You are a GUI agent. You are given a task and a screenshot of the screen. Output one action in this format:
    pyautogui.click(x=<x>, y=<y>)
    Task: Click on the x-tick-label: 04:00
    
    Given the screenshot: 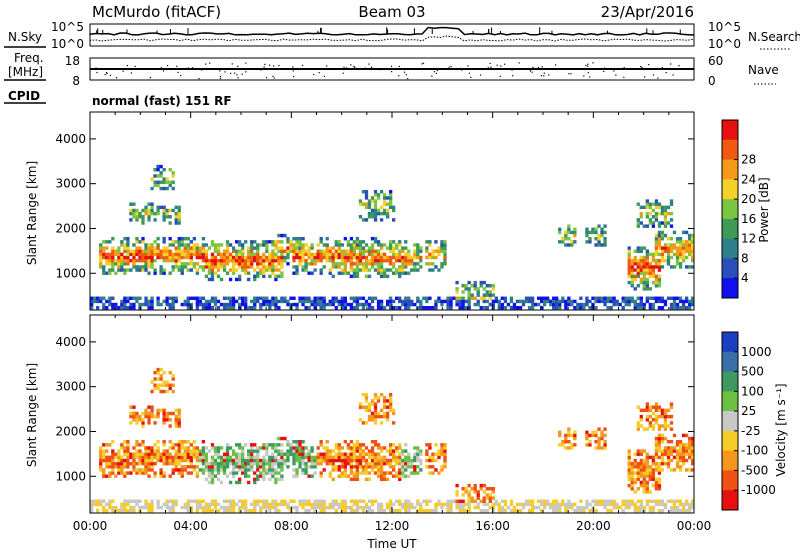 What is the action you would take?
    pyautogui.click(x=190, y=526)
    